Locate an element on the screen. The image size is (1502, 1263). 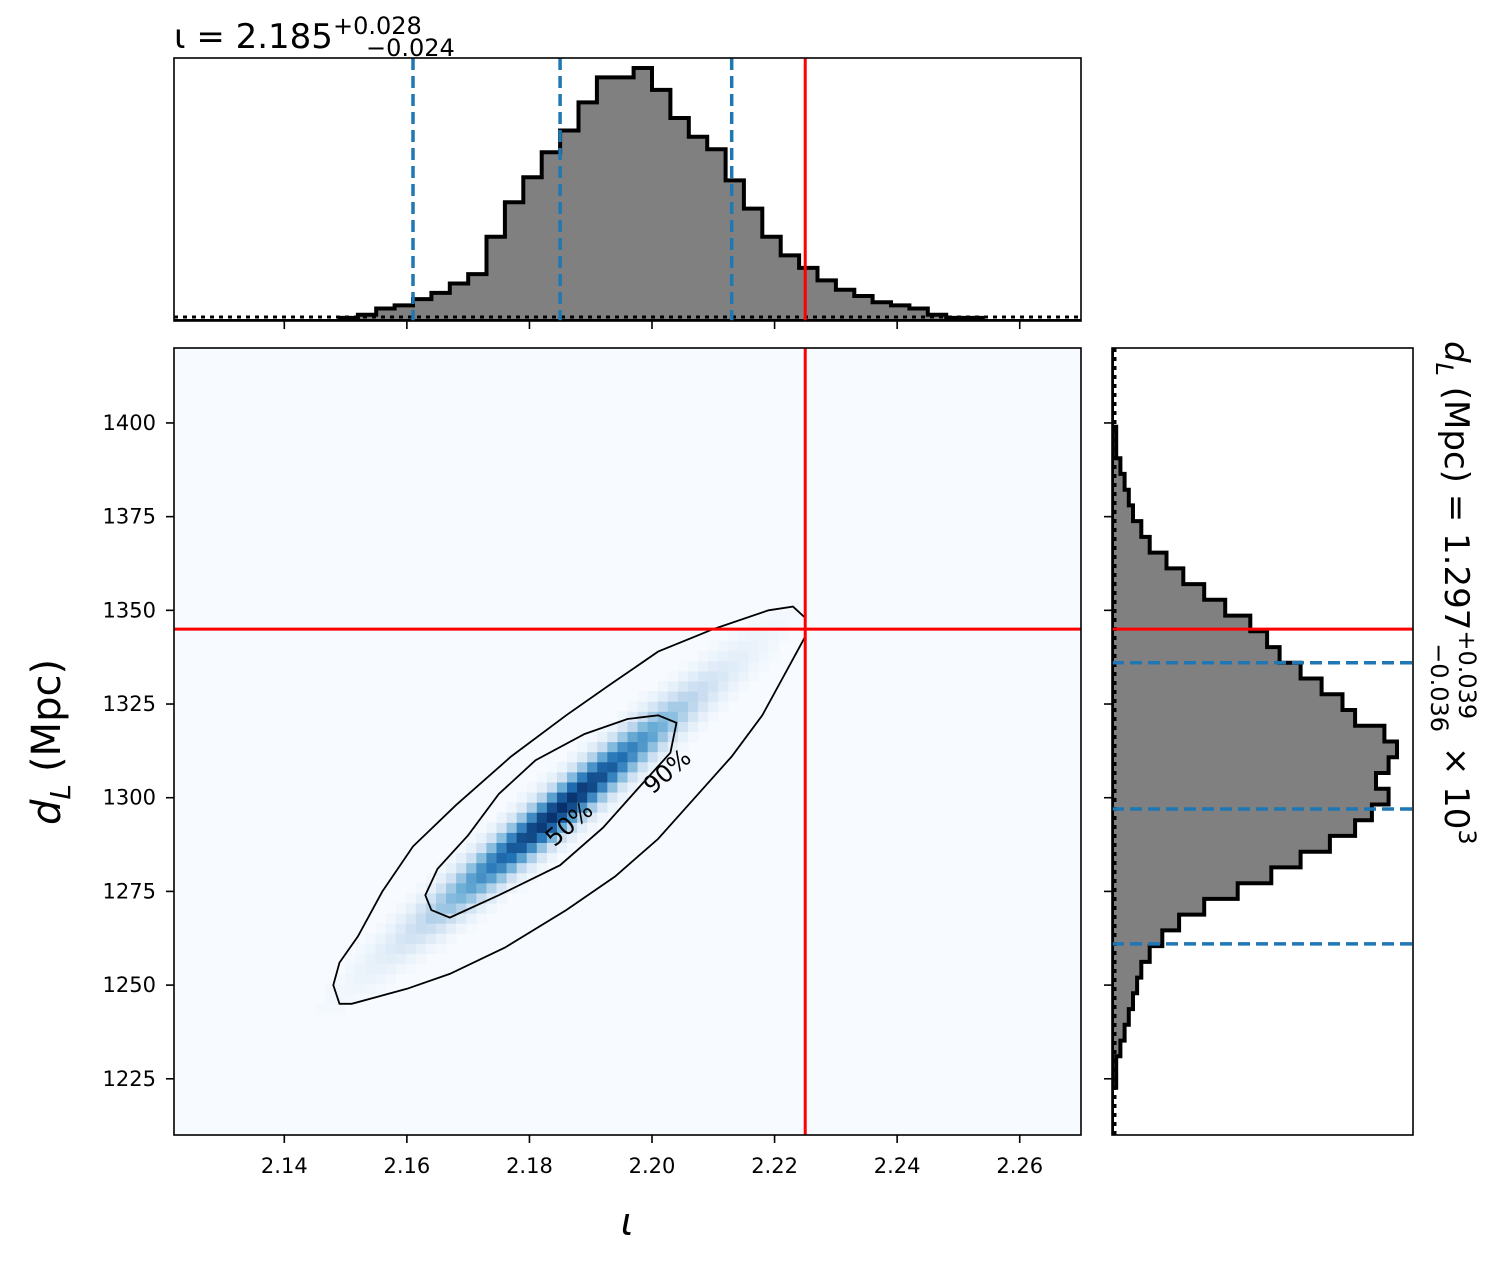
y-tick-label: 1350 is located at coordinates (129, 610).